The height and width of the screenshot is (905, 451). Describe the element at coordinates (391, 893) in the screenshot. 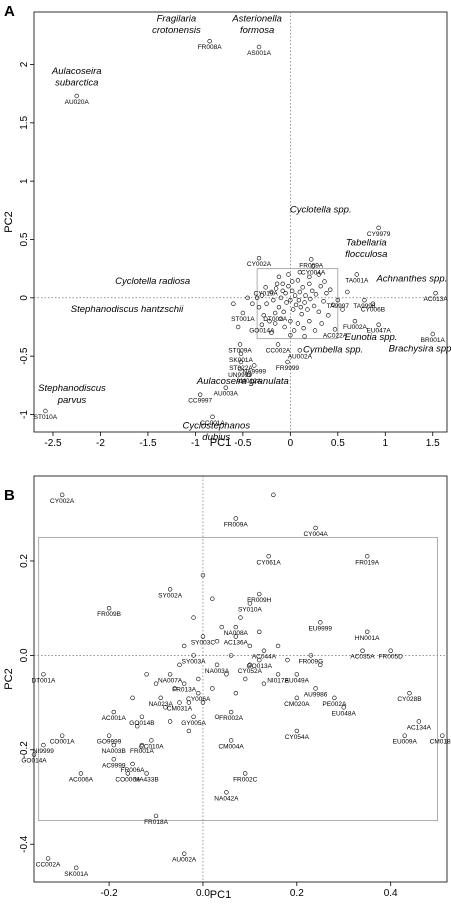

I see `x-tick-label: 0.4` at that location.